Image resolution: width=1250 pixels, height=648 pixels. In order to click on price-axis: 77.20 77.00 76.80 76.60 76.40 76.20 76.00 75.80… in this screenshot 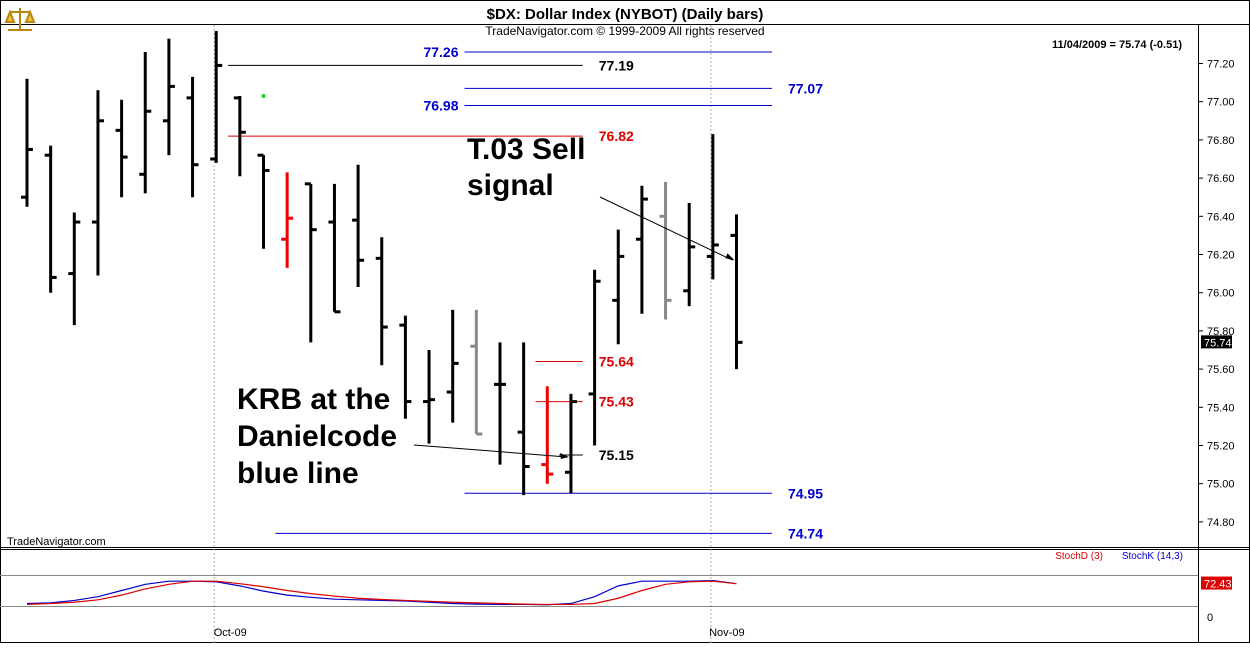, I will do `click(1216, 294)`.